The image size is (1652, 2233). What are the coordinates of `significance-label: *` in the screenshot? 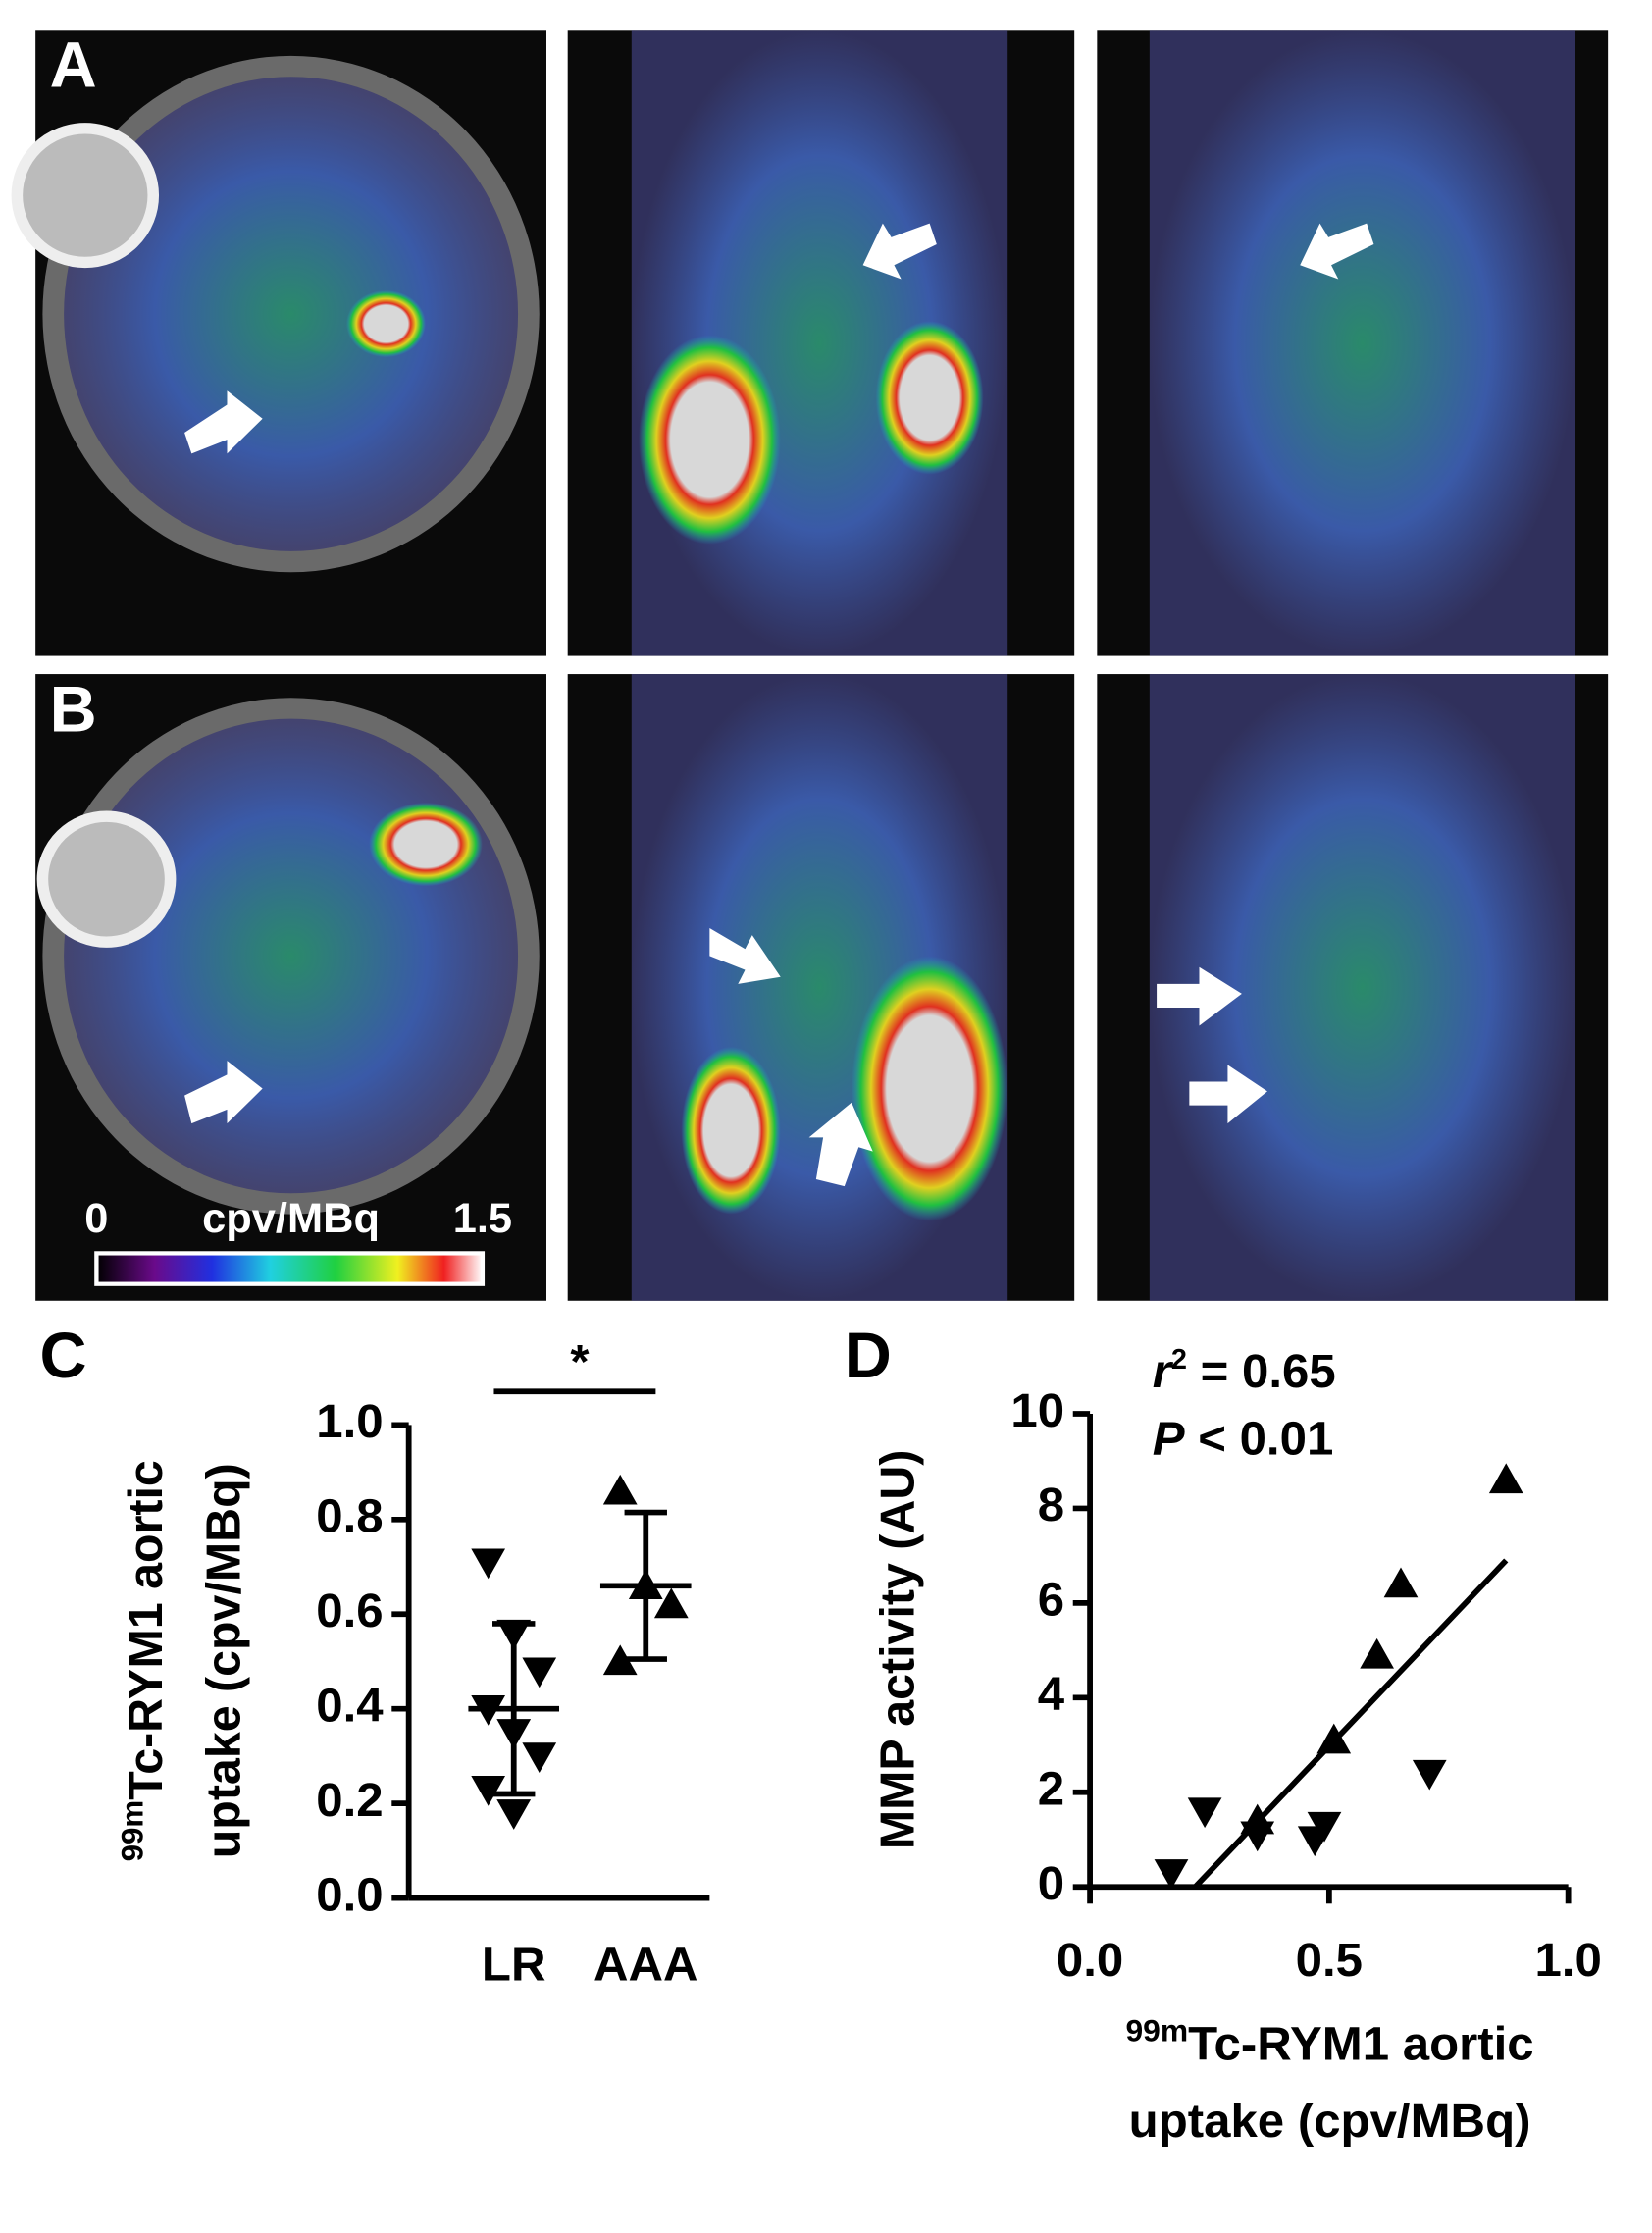 It's located at (579, 1361).